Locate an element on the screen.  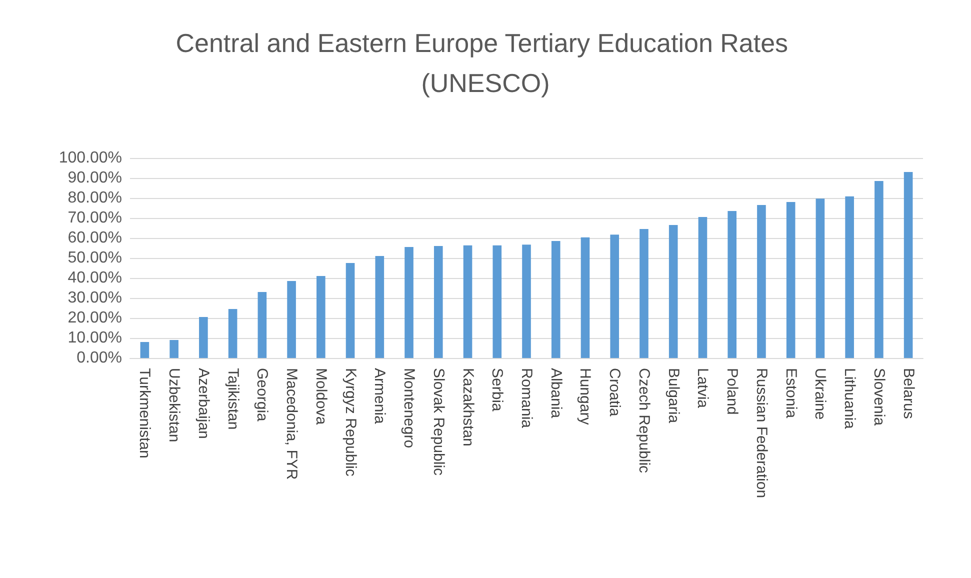
x-tick-label: Estonia is located at coordinates (791, 393).